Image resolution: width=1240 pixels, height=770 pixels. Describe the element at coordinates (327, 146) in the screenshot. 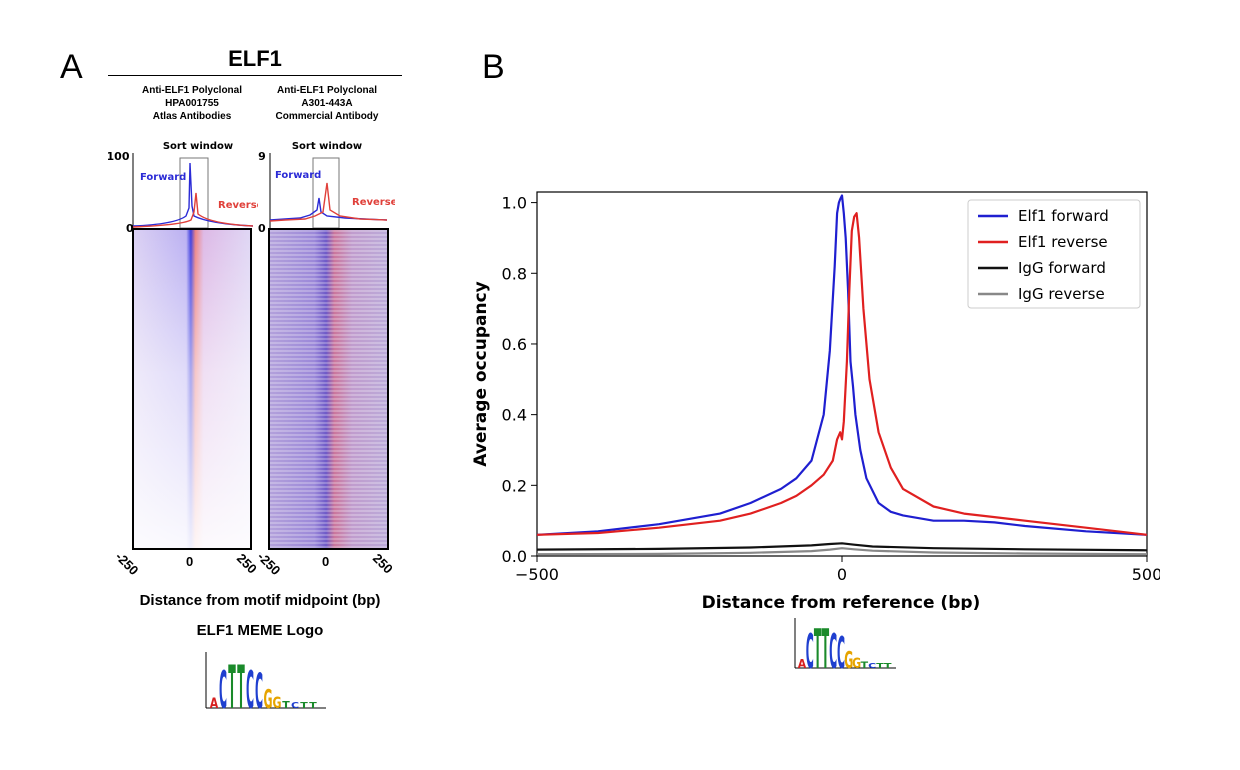

I see `sort-window-label-2: Sort window` at that location.